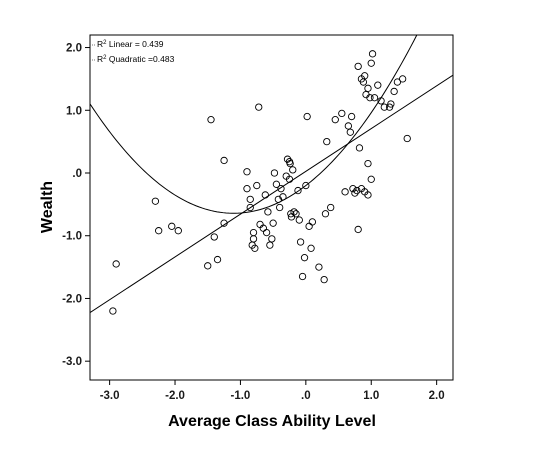  What do you see at coordinates (241, 396) in the screenshot?
I see `x-tick-label: -1.0` at bounding box center [241, 396].